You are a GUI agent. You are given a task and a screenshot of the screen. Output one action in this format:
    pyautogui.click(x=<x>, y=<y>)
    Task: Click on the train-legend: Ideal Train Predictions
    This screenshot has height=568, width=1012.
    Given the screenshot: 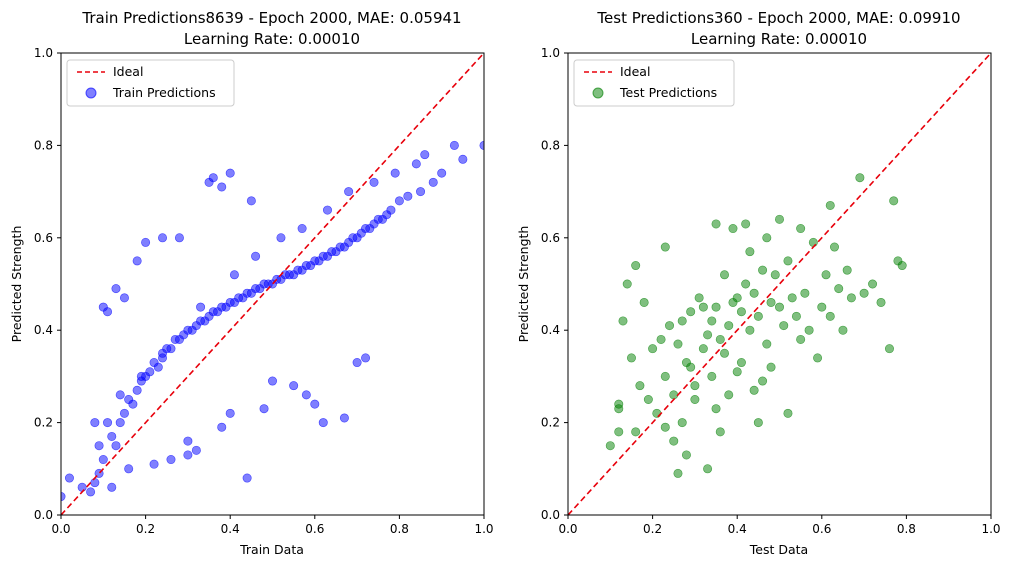 What is the action you would take?
    pyautogui.click(x=150, y=83)
    